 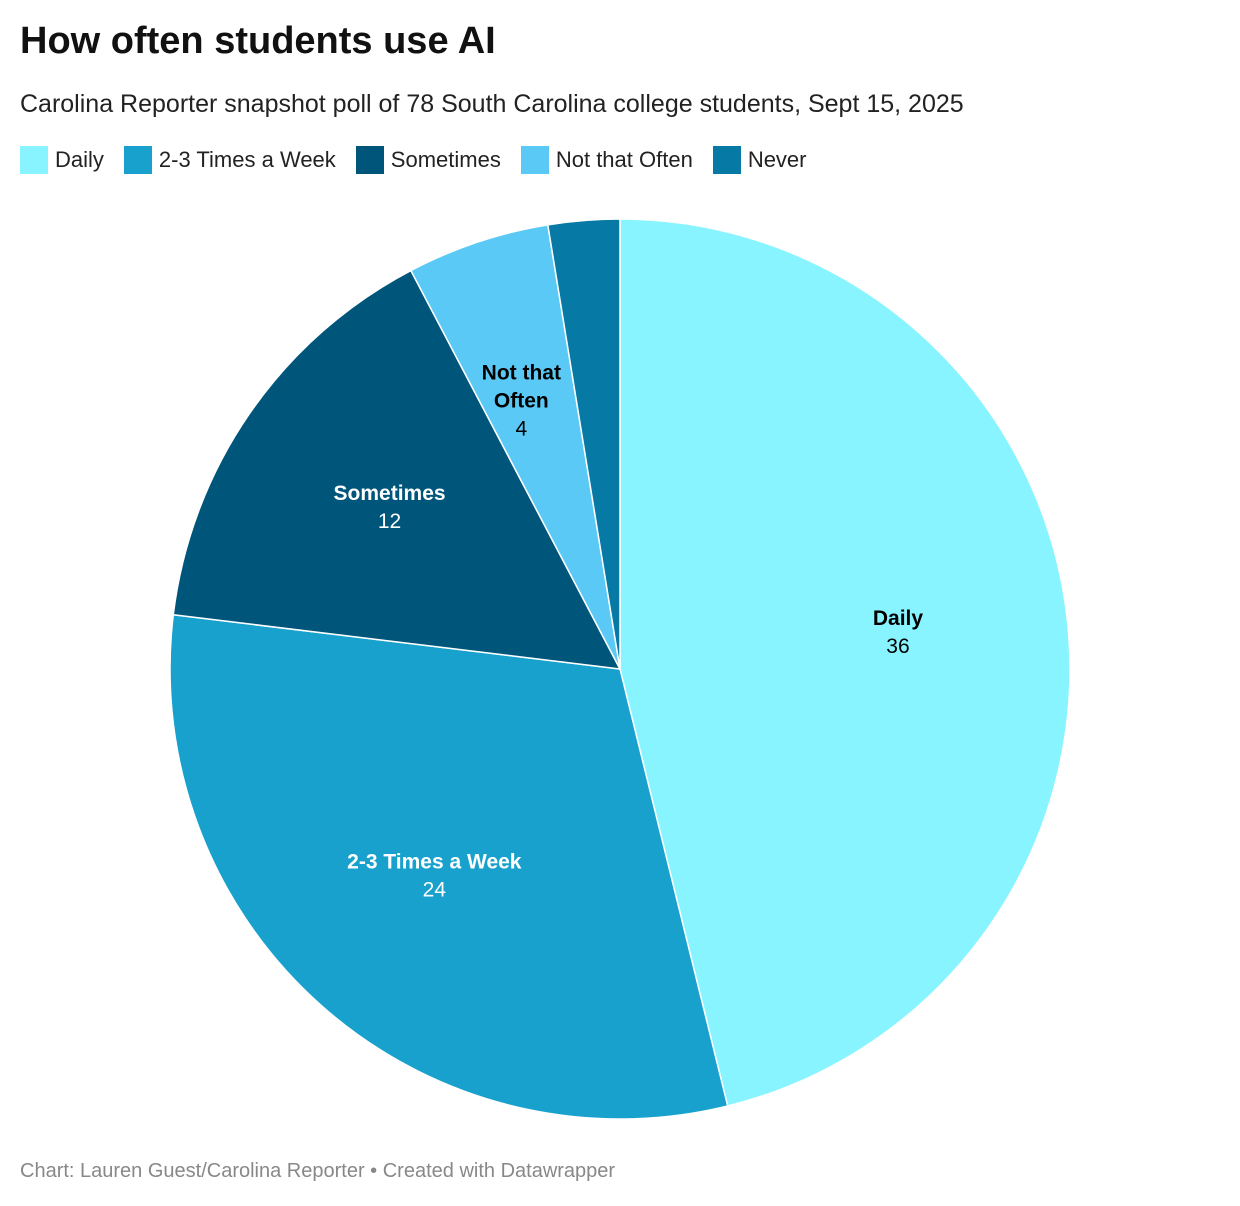 What do you see at coordinates (515, 446) in the screenshot?
I see `pie-slice-not-that-often` at bounding box center [515, 446].